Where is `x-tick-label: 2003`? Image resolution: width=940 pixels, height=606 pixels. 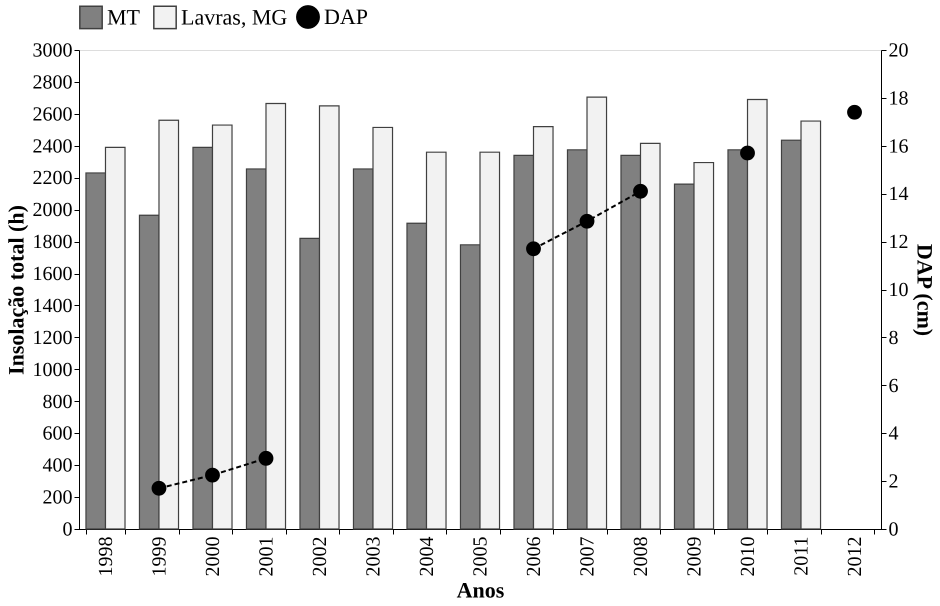 x-tick-label: 2003 is located at coordinates (373, 556).